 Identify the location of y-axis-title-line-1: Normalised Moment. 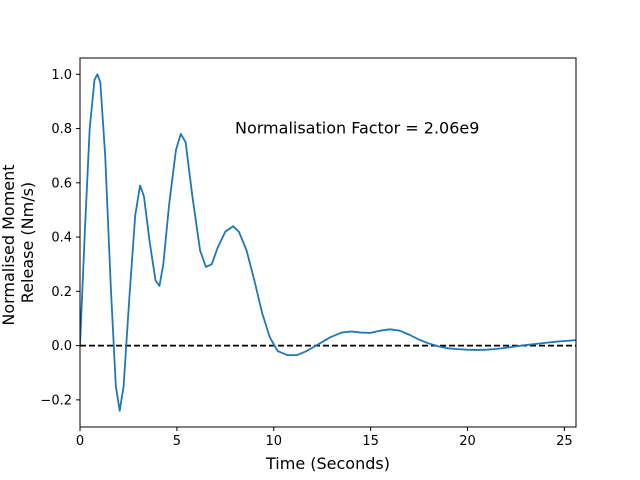
(9, 244).